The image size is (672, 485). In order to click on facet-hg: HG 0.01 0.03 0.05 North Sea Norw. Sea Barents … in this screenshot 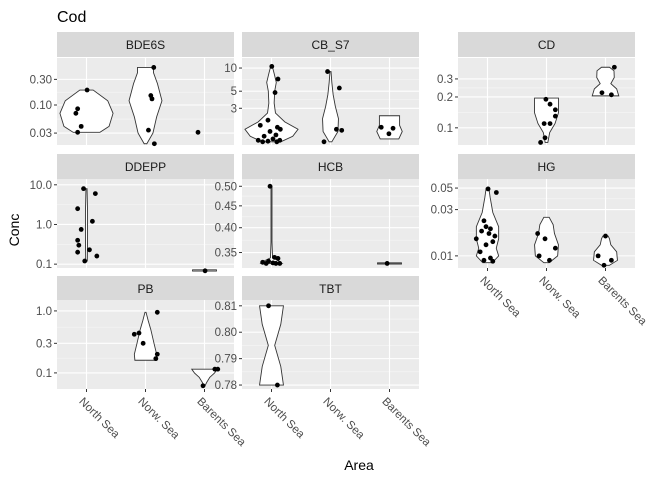, I will do `click(540, 241)`.